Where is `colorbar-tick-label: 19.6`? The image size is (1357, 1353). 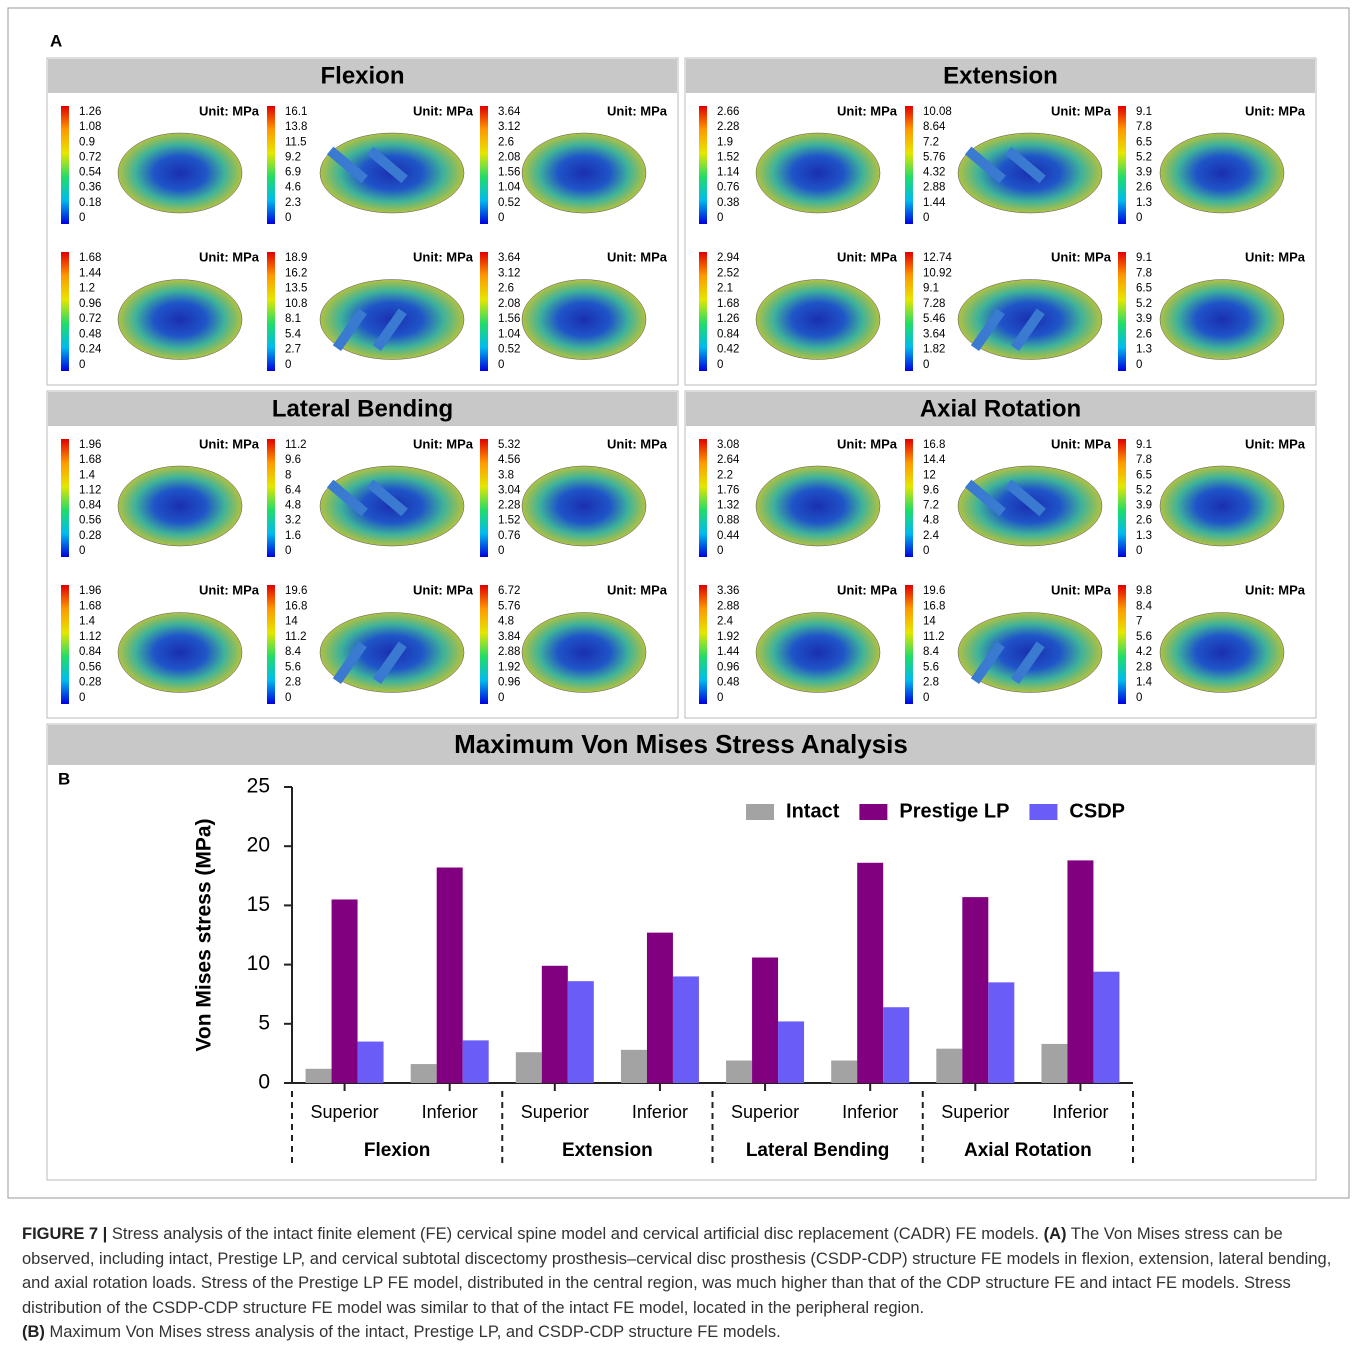
colorbar-tick-label: 19.6 is located at coordinates (296, 591).